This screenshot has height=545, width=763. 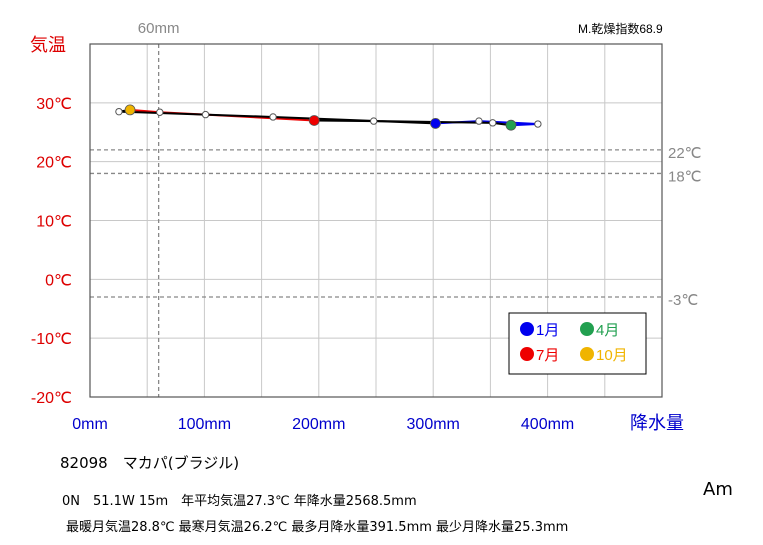 I want to click on climate-class: Am, so click(x=718, y=489).